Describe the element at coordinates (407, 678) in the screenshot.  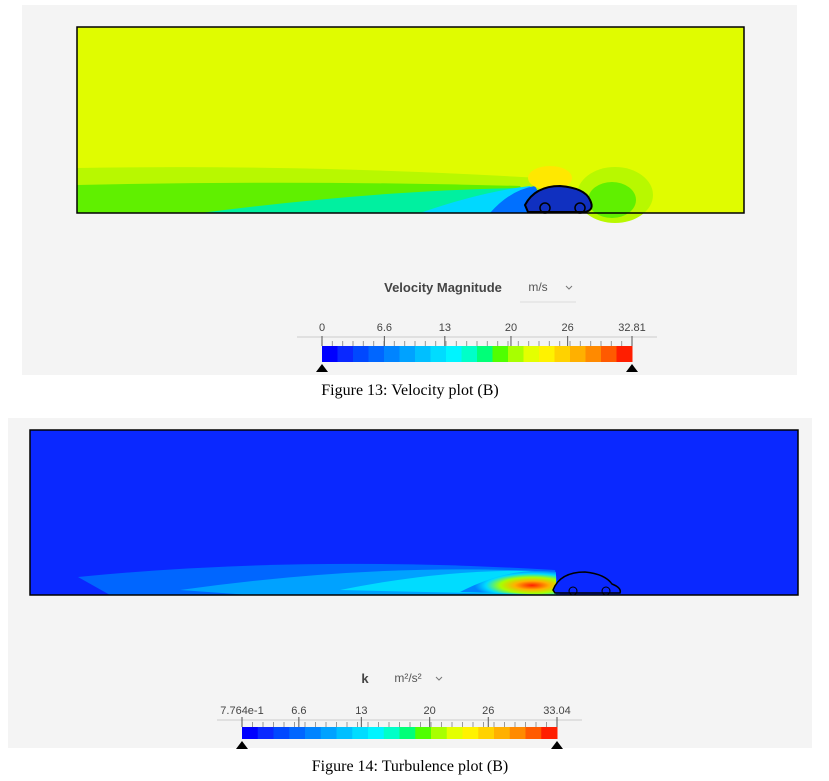
I see `unit-dropdown: m²/s²` at that location.